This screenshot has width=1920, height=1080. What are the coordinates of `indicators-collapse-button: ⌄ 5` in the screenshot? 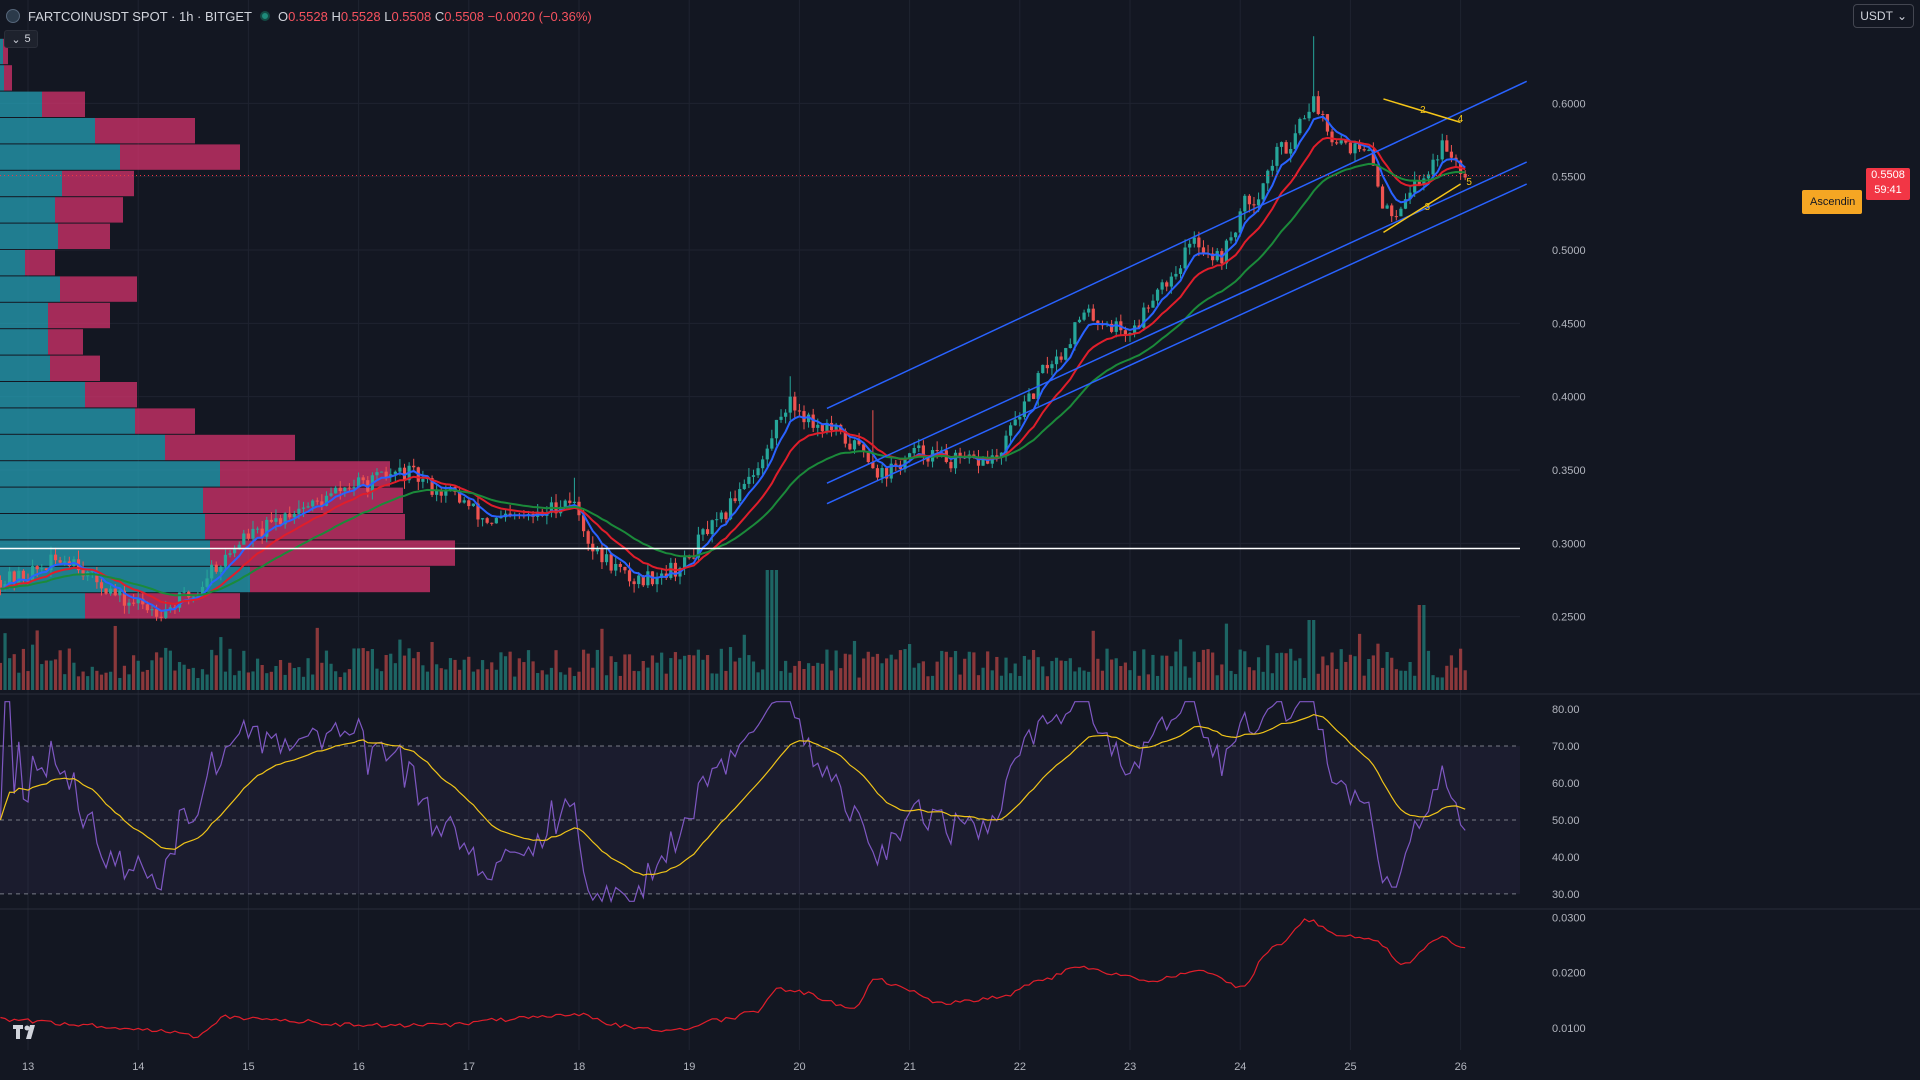 It's located at (21, 39).